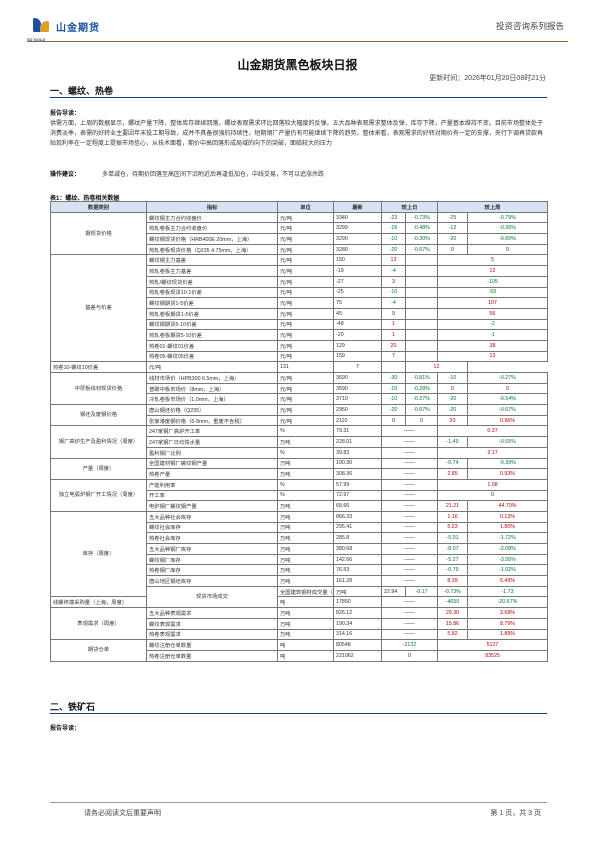  Describe the element at coordinates (78, 28) in the screenshot. I see `logo-text: 山金期货` at that location.